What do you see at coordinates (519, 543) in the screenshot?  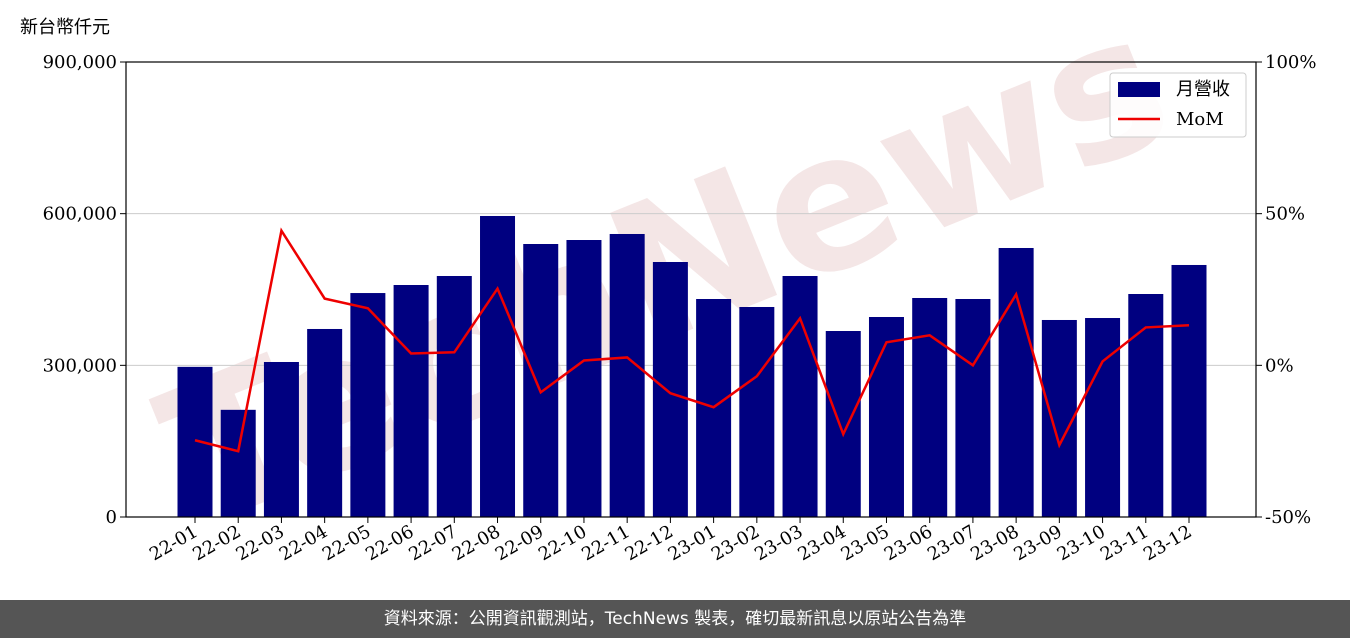 I see `x-tick-label: 22-09` at bounding box center [519, 543].